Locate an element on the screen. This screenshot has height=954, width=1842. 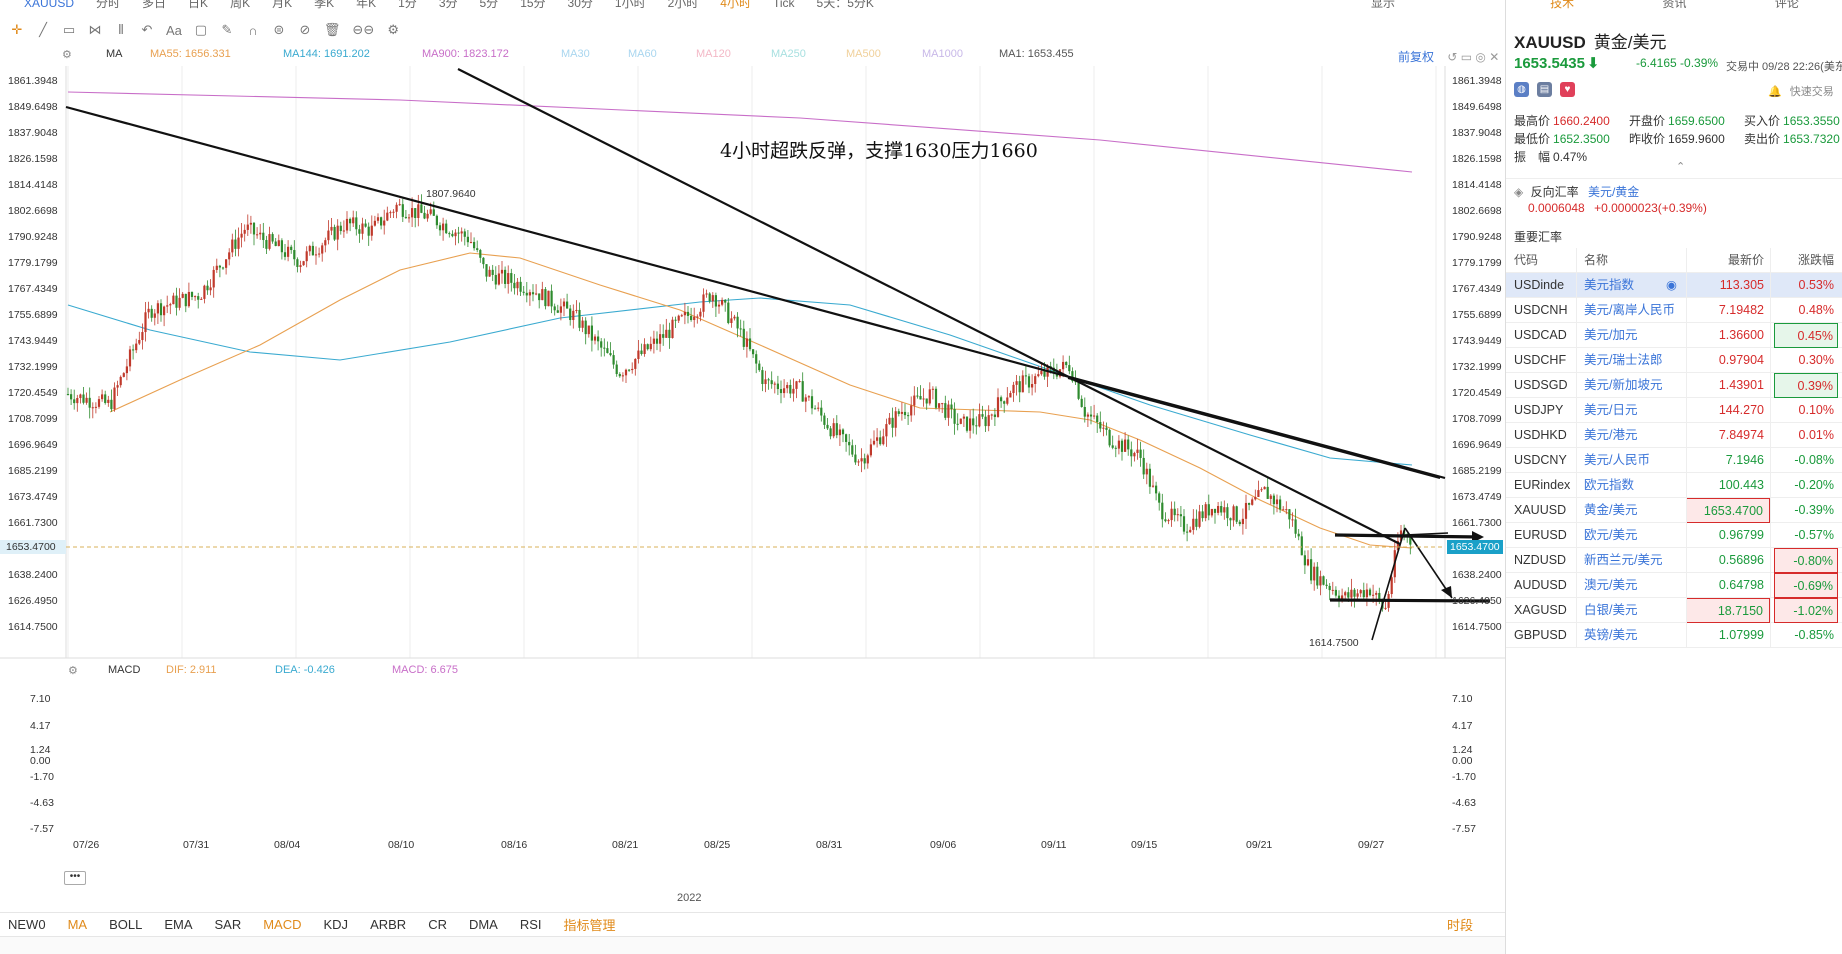
text-tool: Aa is located at coordinates (174, 30).